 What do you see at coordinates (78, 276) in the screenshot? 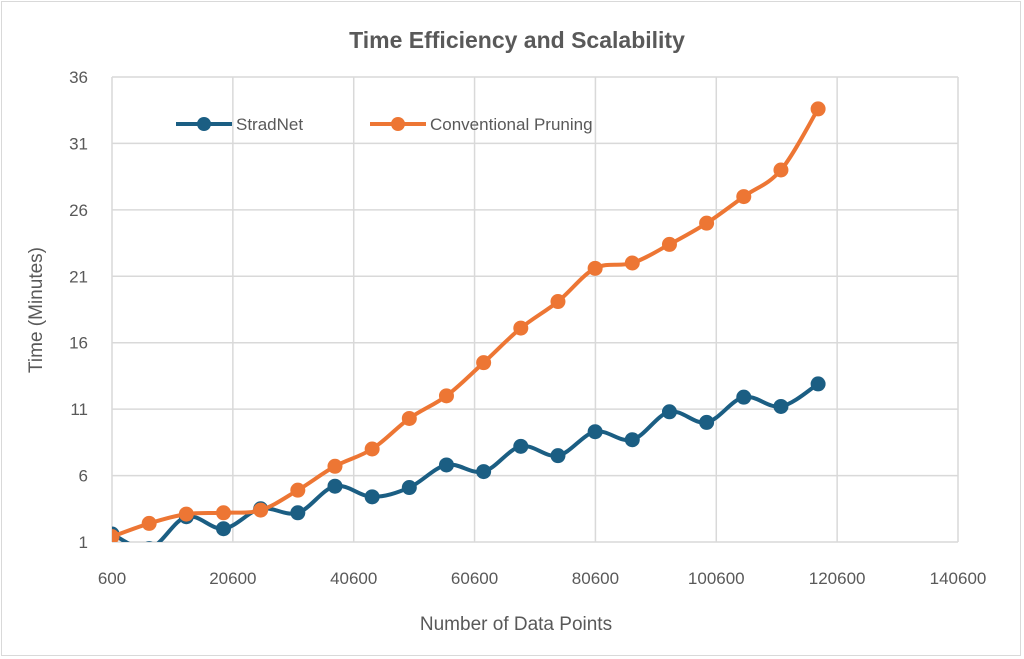
I see `y-tick-label: 21` at bounding box center [78, 276].